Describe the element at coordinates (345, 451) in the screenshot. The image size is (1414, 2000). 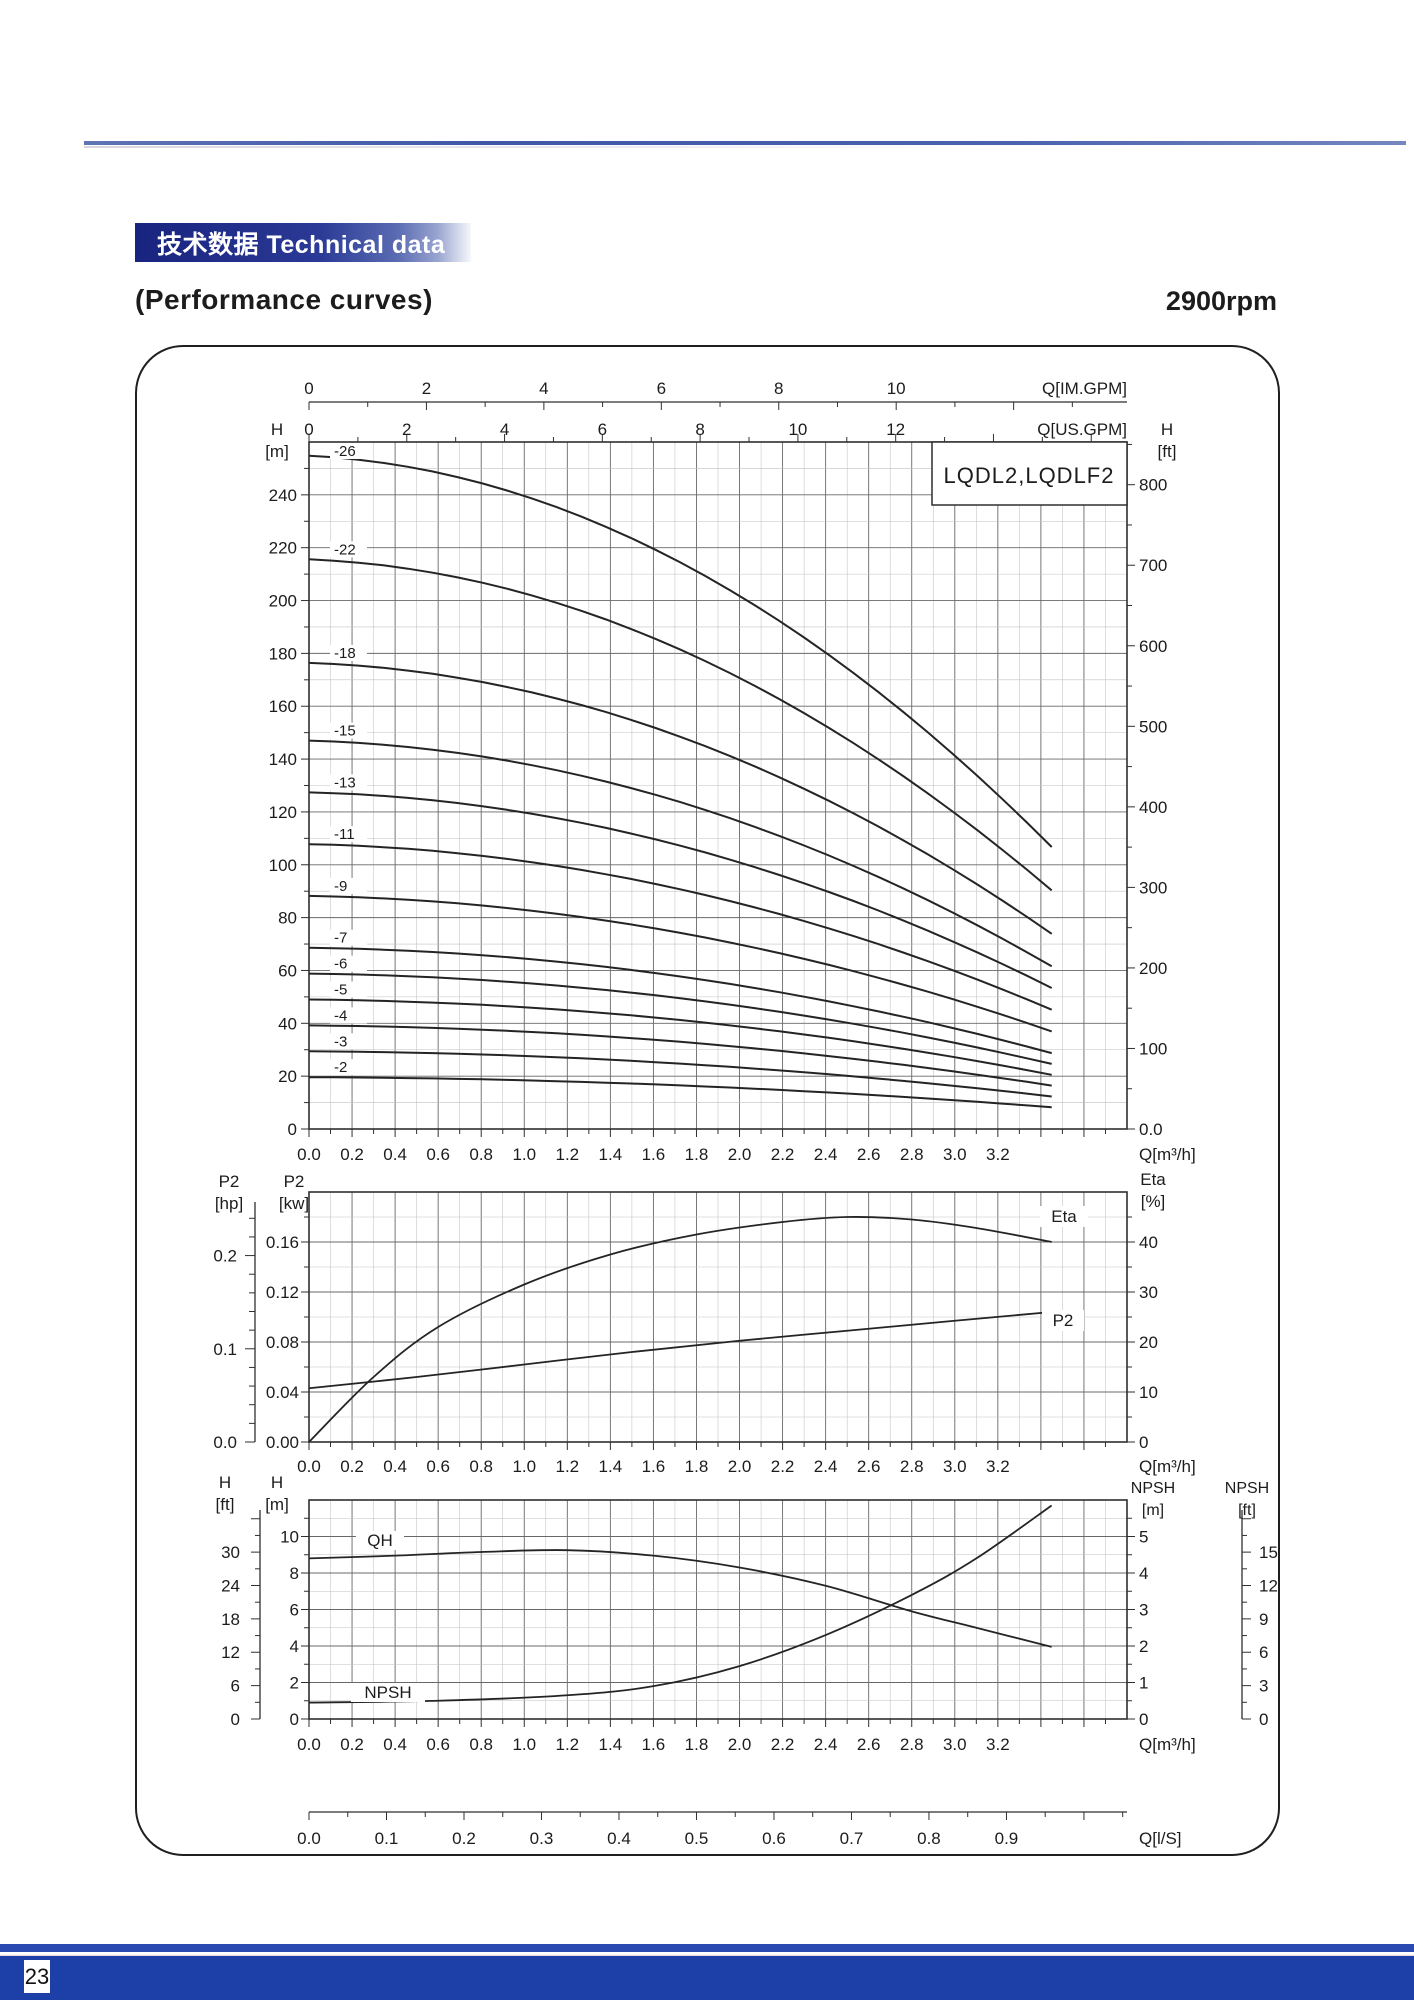
I see `stage-curve-label: -26` at that location.